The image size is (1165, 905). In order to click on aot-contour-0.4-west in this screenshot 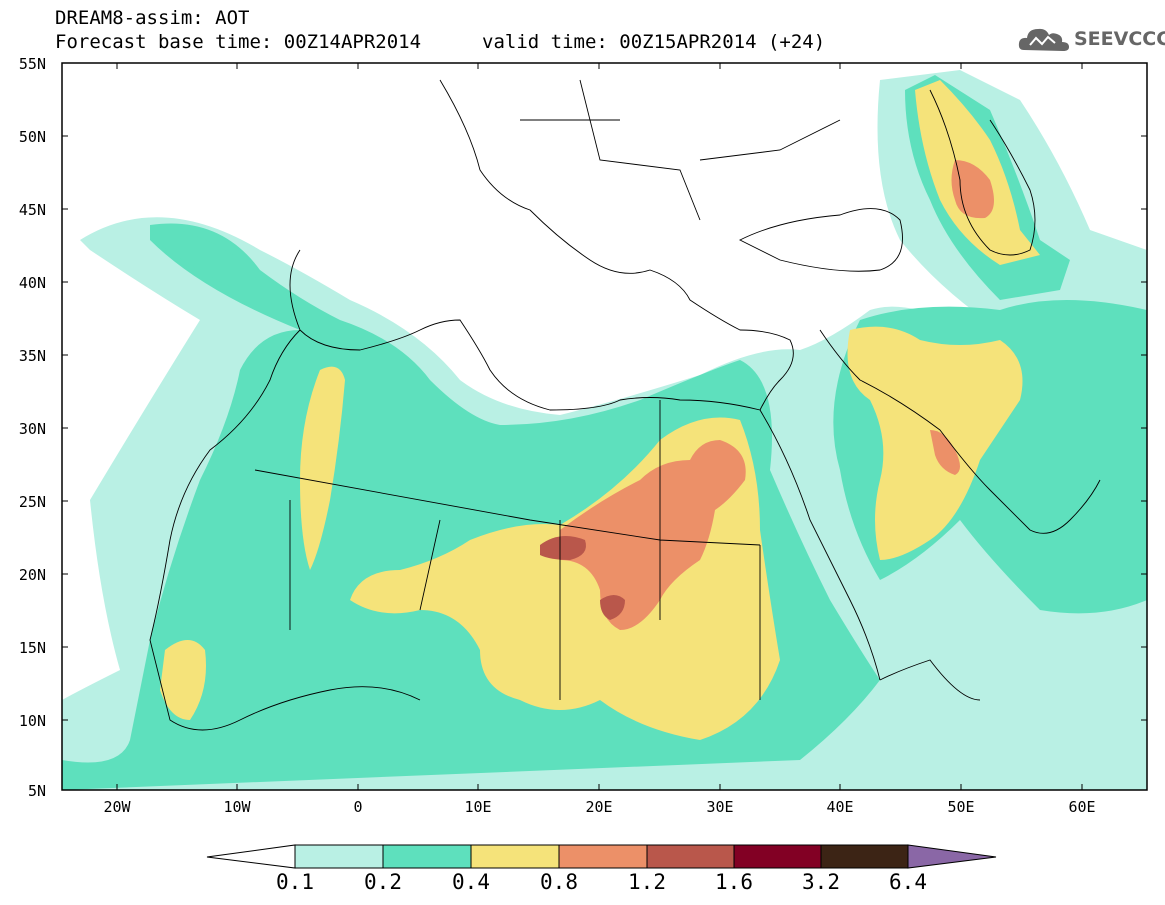, I will do `click(322, 468)`.